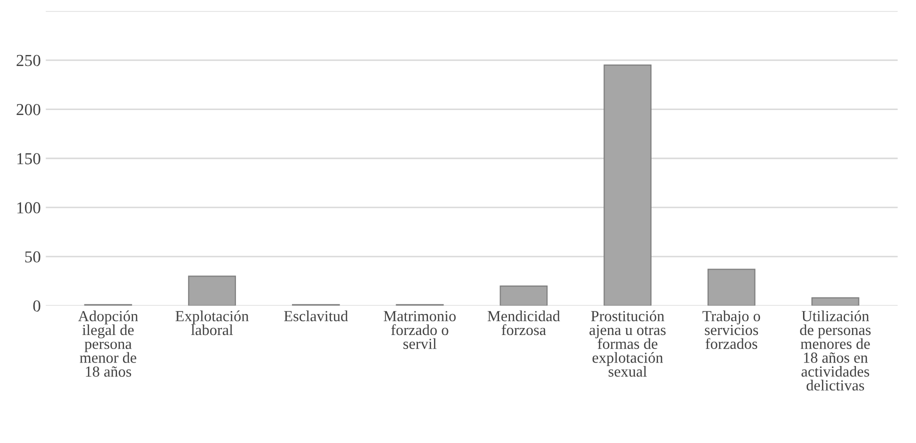 This screenshot has width=916, height=443. What do you see at coordinates (28, 158) in the screenshot?
I see `y-tick-label: 150` at bounding box center [28, 158].